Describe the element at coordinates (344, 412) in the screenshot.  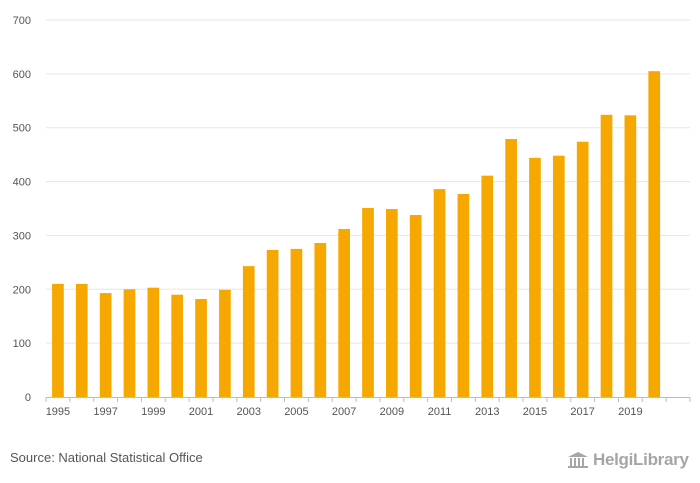
I see `x-tick-label: 2007` at that location.